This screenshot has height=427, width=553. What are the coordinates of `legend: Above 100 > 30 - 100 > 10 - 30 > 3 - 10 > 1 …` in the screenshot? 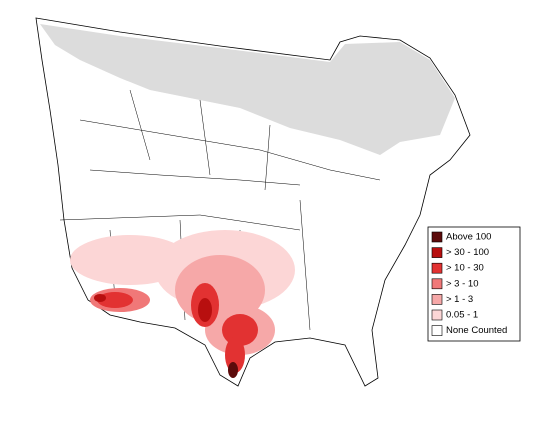 It's located at (474, 284).